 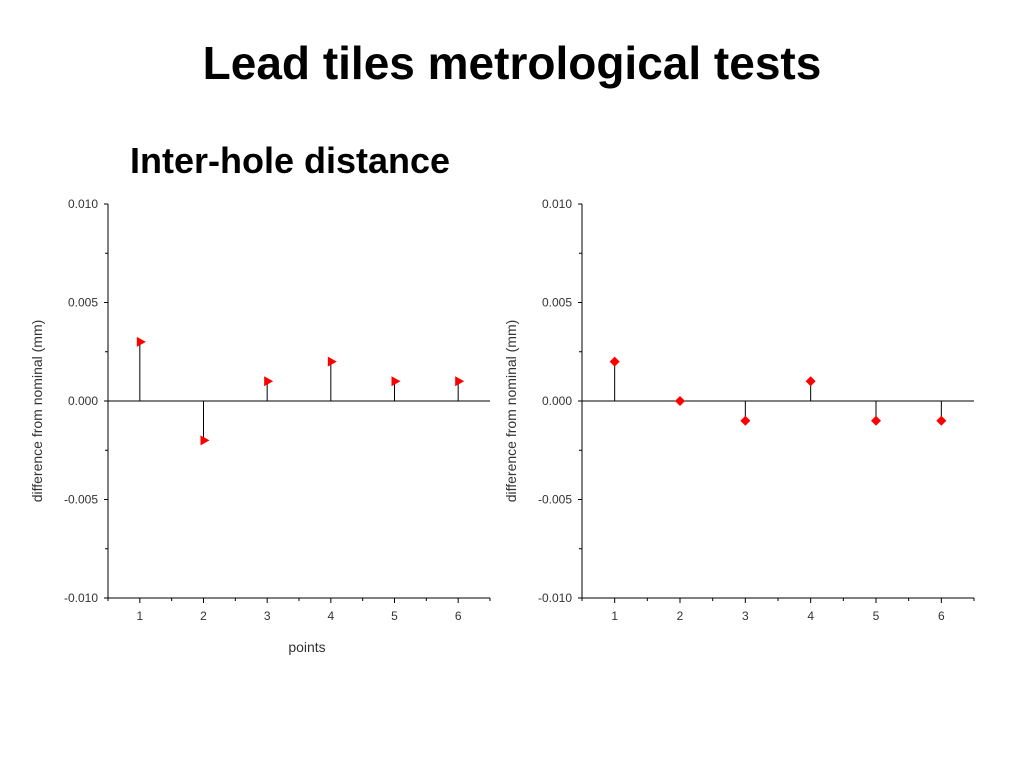 What do you see at coordinates (512, 63) in the screenshot?
I see `slide-title: Lead tiles metrological tests` at bounding box center [512, 63].